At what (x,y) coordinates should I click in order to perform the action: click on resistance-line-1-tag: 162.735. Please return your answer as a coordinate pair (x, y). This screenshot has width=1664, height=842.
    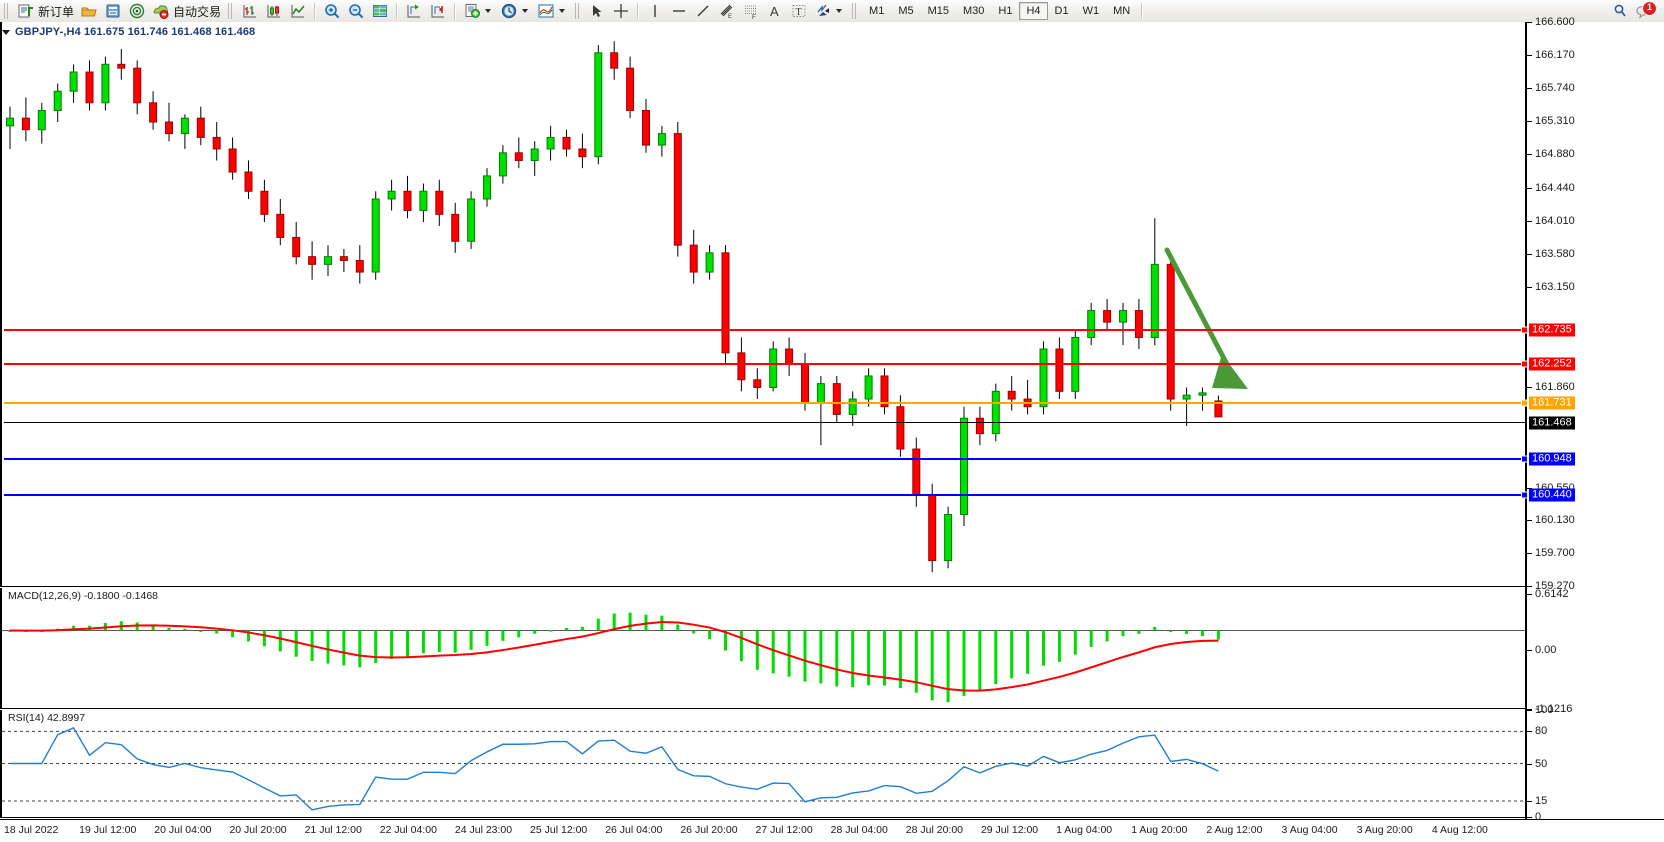
    Looking at the image, I should click on (1552, 330).